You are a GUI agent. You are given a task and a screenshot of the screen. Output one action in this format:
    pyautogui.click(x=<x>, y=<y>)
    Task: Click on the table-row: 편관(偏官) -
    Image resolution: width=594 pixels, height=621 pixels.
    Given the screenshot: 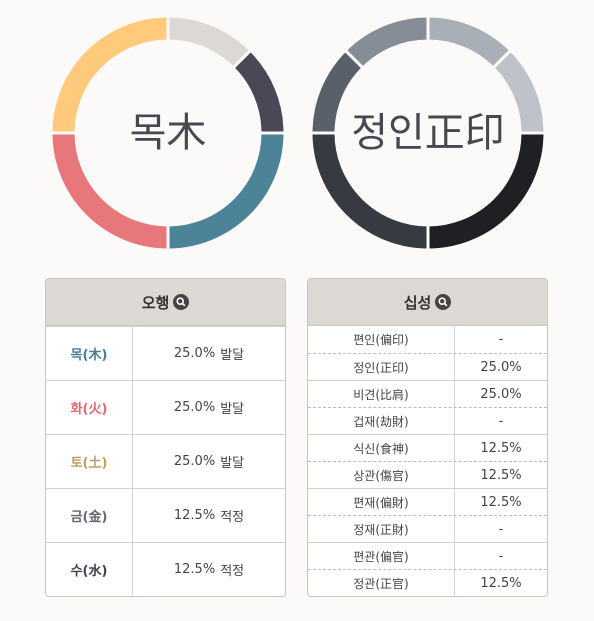 What is the action you would take?
    pyautogui.click(x=427, y=555)
    